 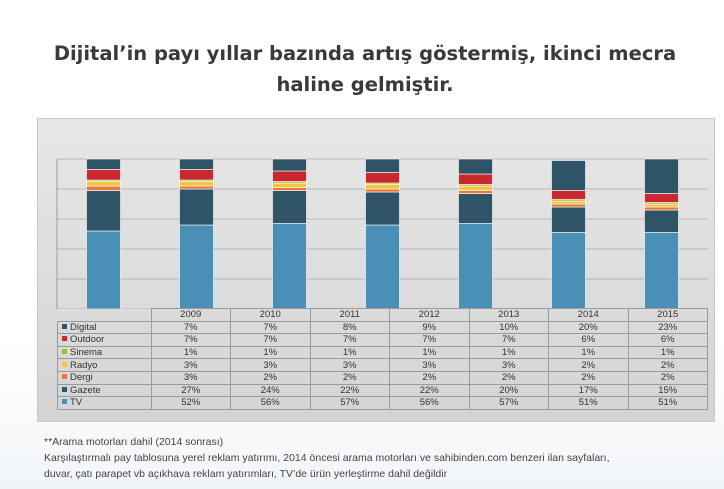 I want to click on data-label-dergi-2012: 2%, so click(x=429, y=377).